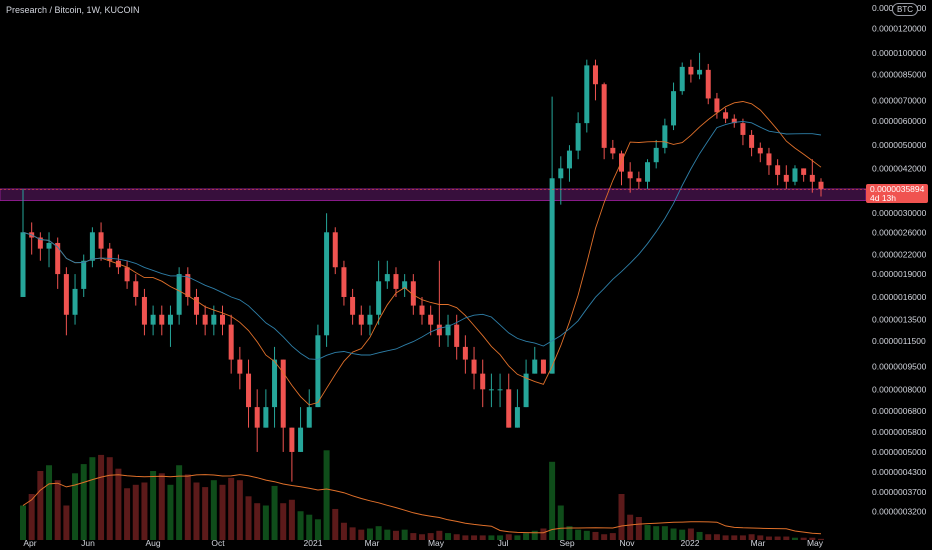  What do you see at coordinates (690, 543) in the screenshot?
I see `time-tick-label: 2022` at bounding box center [690, 543].